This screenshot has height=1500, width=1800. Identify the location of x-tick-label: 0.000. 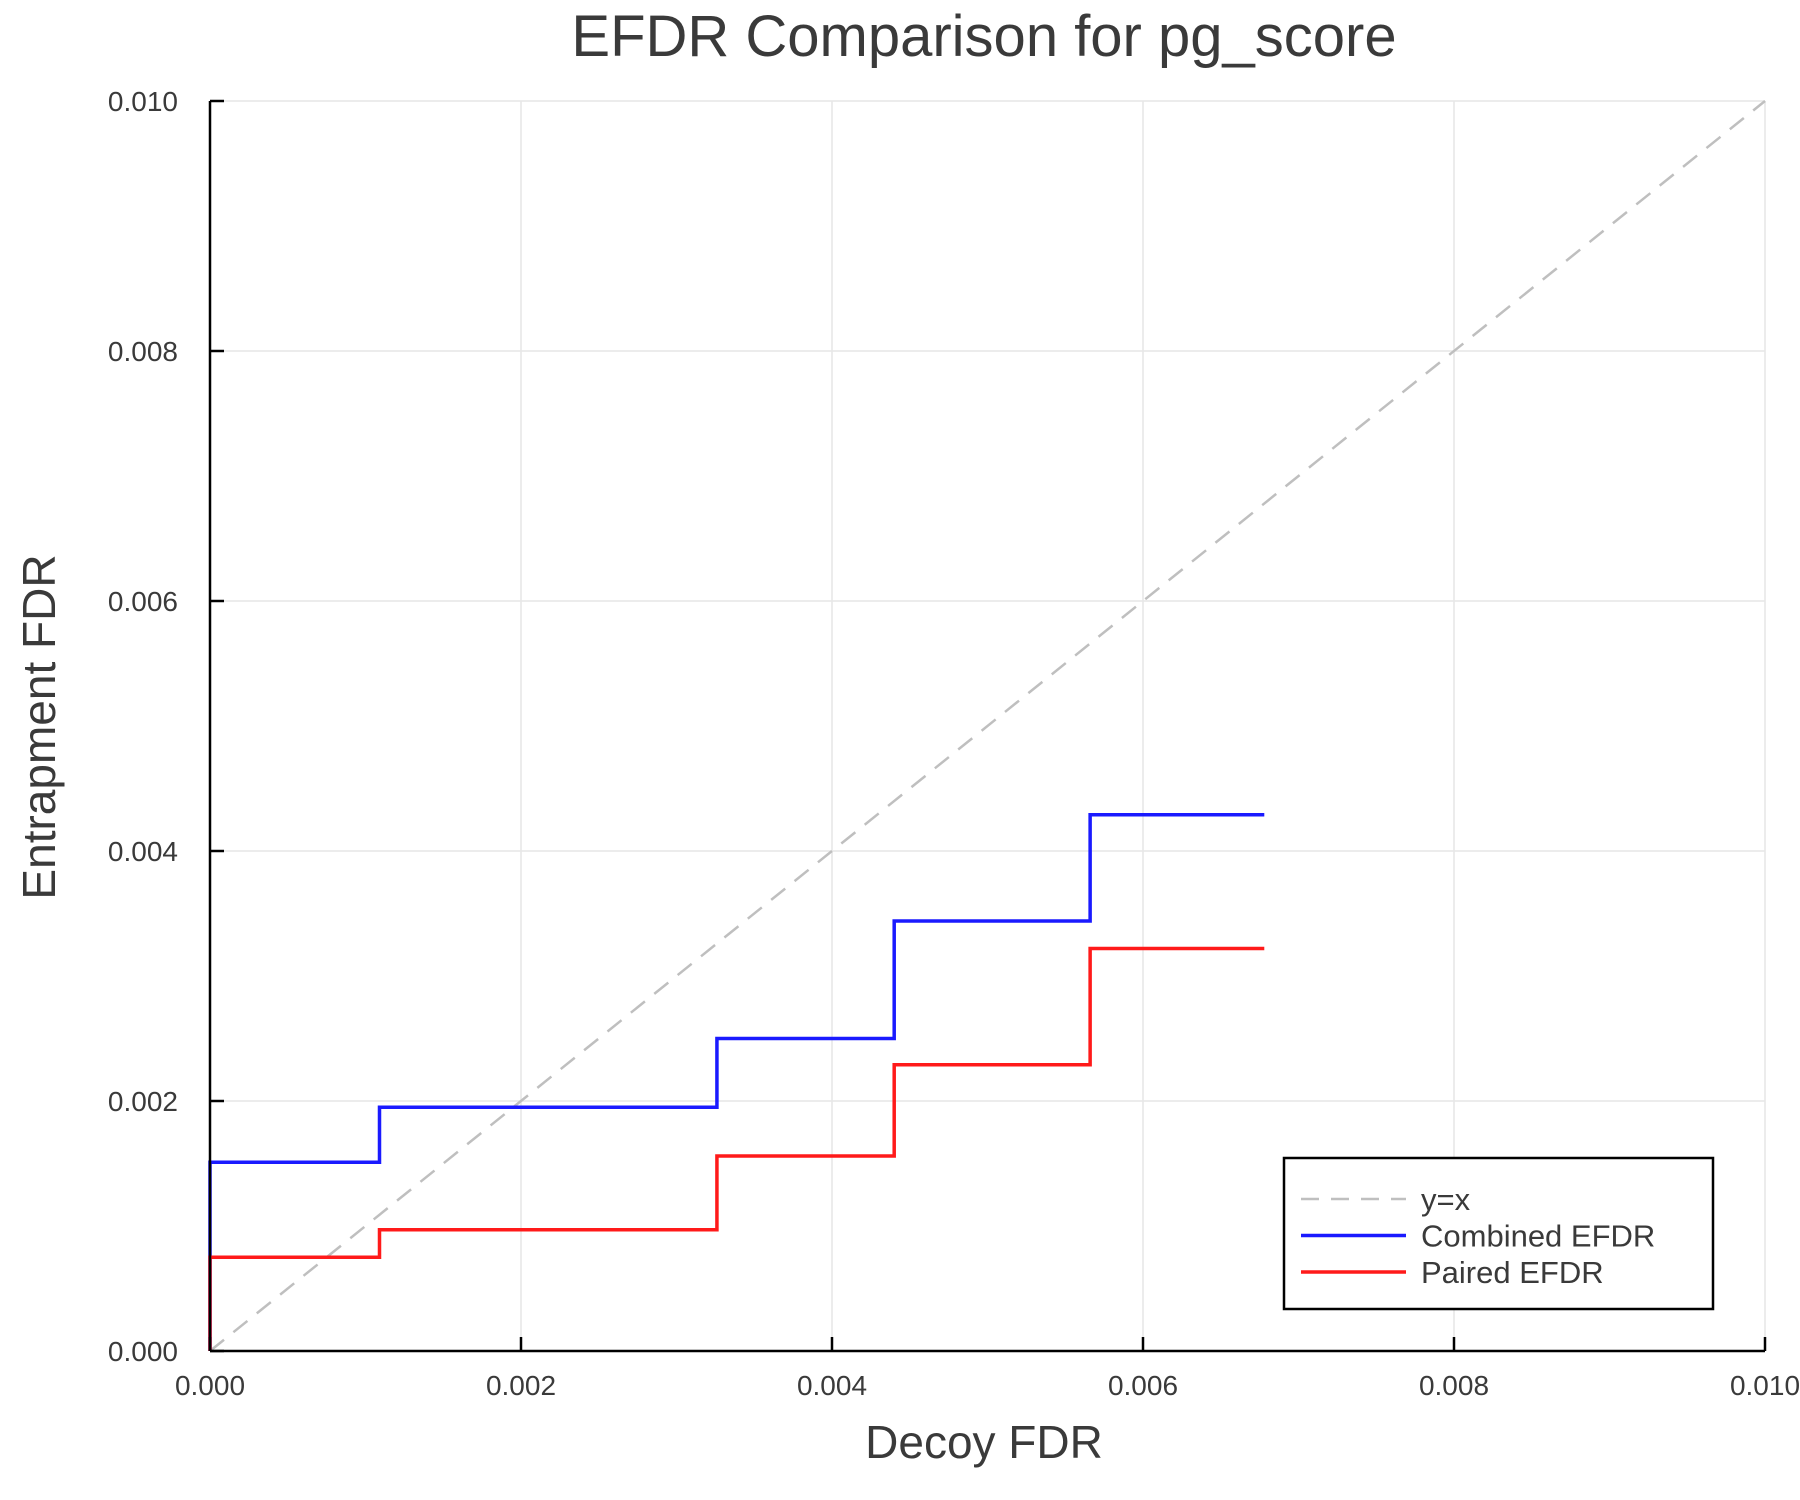
(210, 1385).